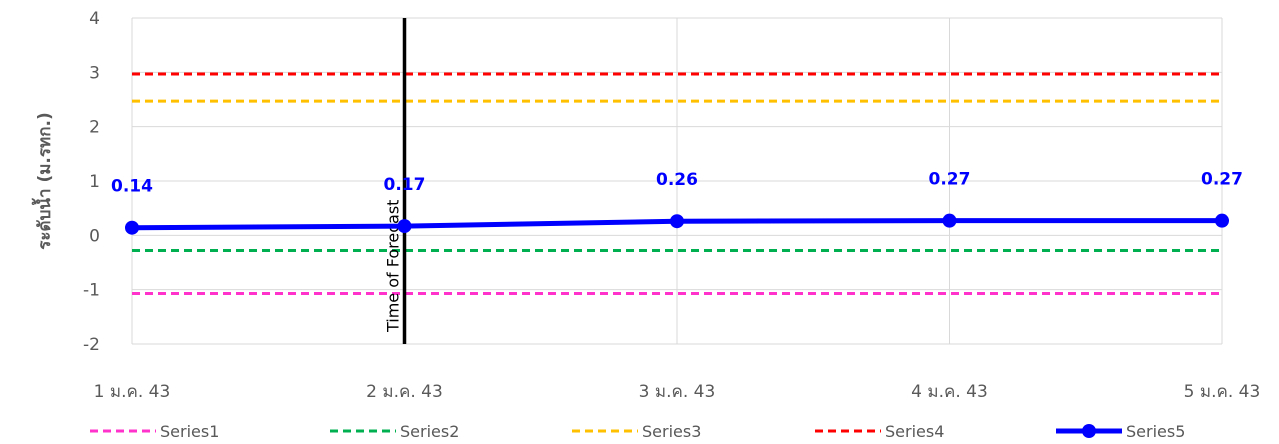  Describe the element at coordinates (94, 236) in the screenshot. I see `y-tick-label: 0` at that location.